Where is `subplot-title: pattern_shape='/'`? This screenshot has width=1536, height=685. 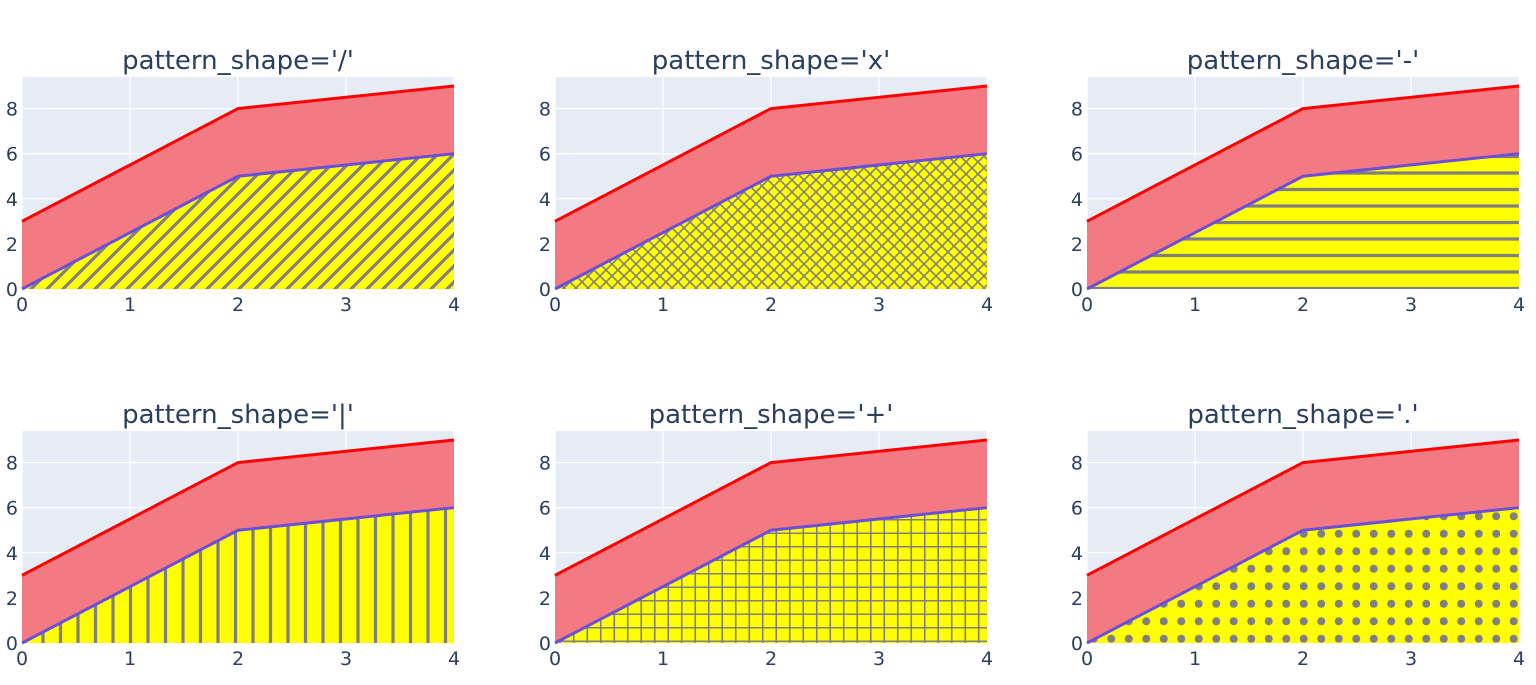 subplot-title: pattern_shape='/' is located at coordinates (238, 61).